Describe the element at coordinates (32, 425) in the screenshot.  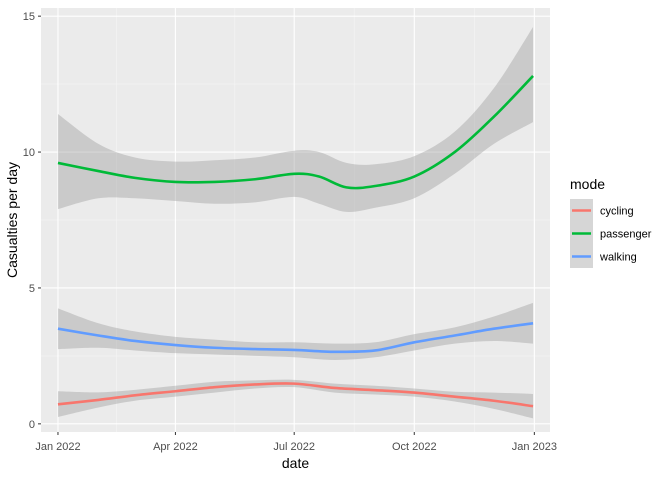
I see `y-tick-label: 0` at that location.